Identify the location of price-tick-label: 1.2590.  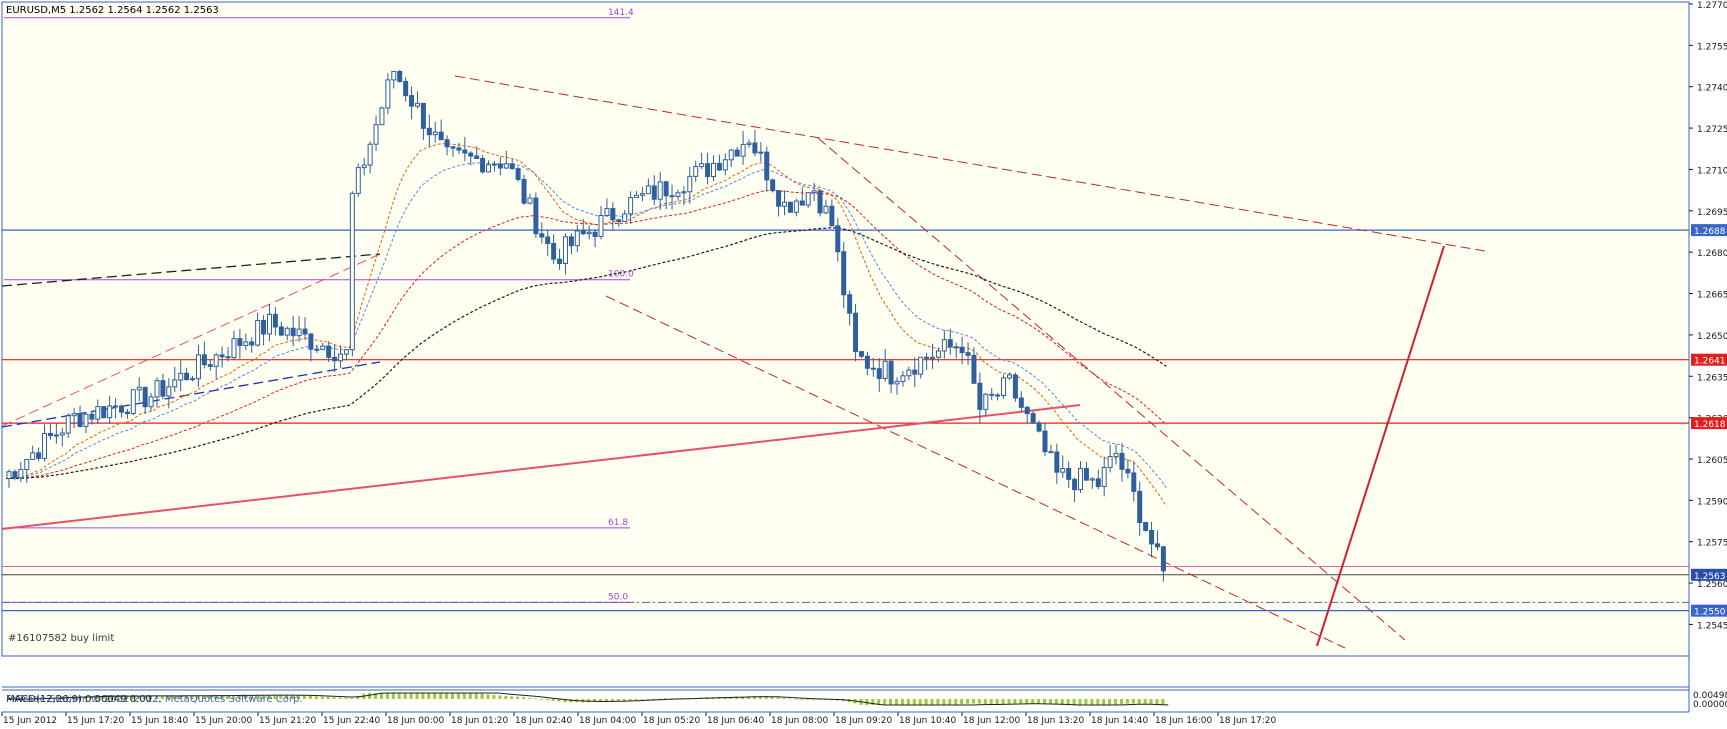
(1712, 502).